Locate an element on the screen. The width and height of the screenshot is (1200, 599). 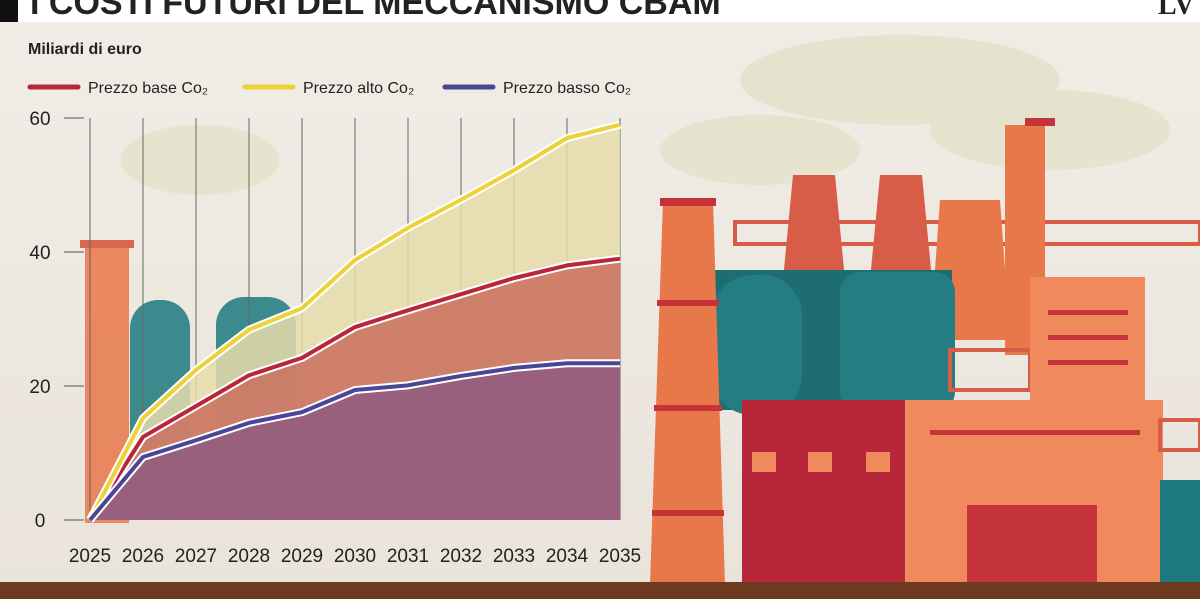
y-tick-label: 60 is located at coordinates (39, 119).